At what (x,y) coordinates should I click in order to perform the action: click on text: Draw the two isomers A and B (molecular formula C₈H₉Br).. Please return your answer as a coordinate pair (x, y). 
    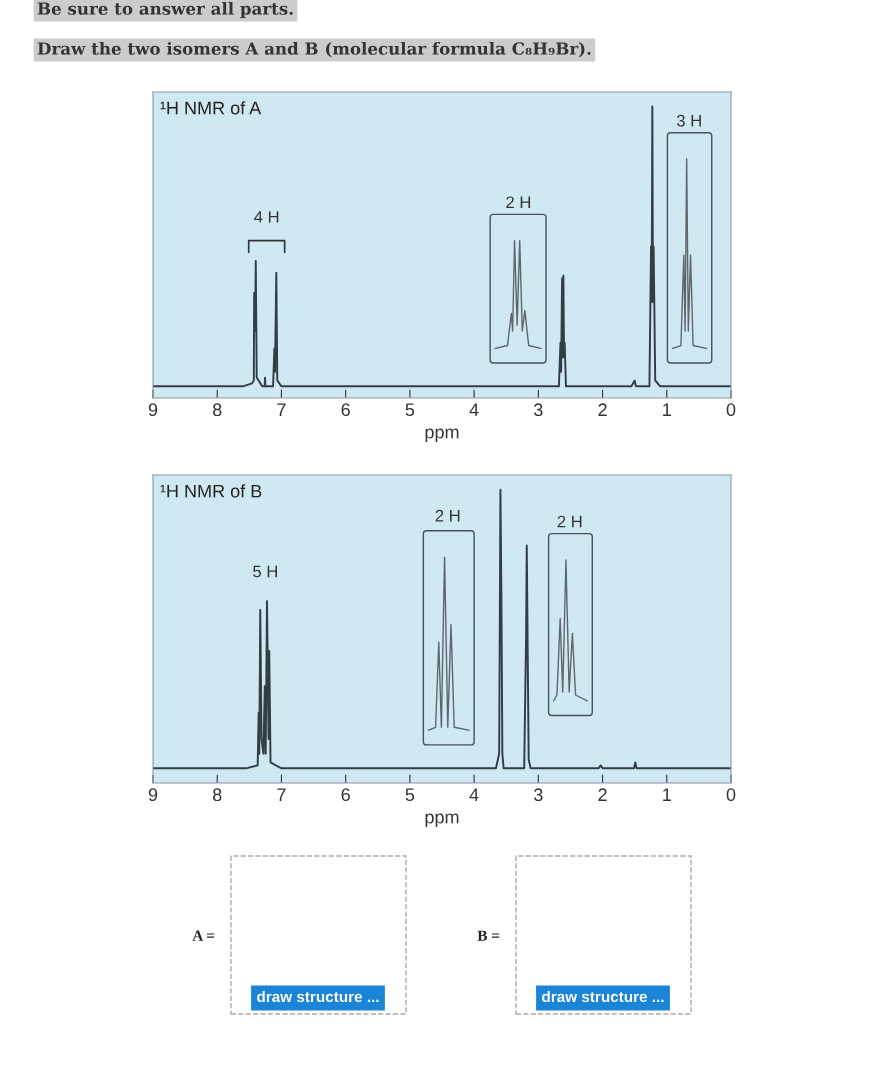
    Looking at the image, I should click on (314, 49).